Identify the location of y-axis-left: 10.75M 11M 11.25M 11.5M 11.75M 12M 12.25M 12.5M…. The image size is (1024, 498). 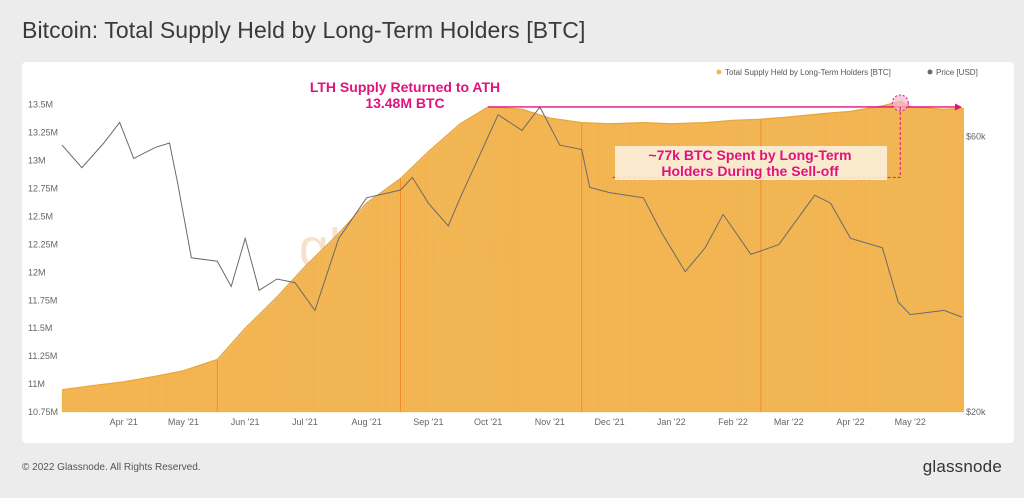
(43, 258).